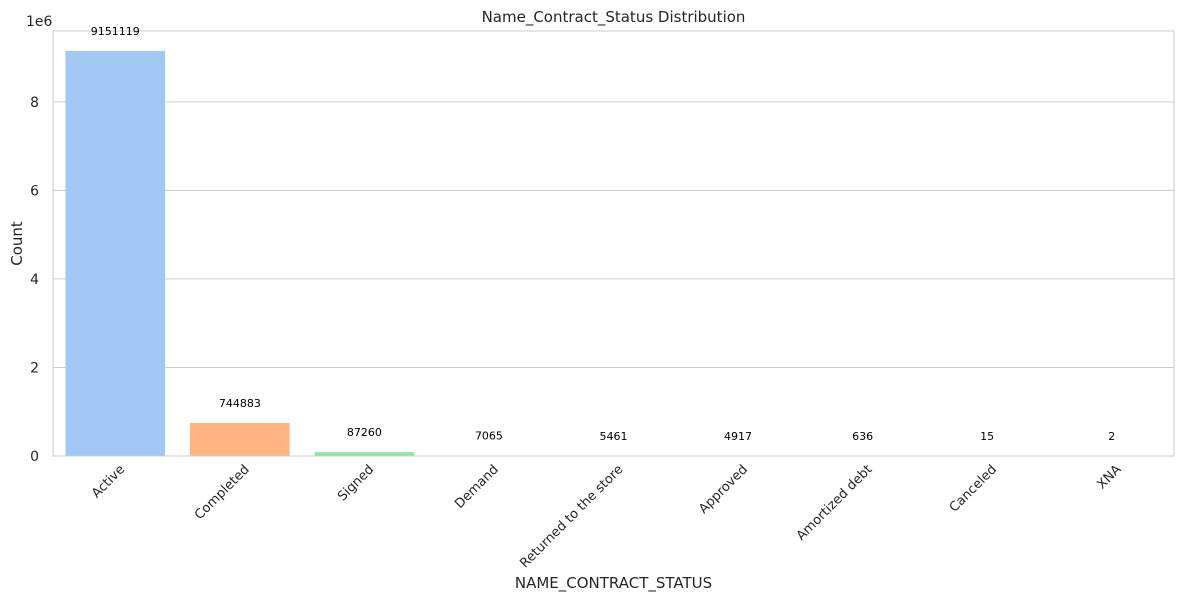 The image size is (1184, 602). What do you see at coordinates (34, 368) in the screenshot?
I see `y-tick-label: 2` at bounding box center [34, 368].